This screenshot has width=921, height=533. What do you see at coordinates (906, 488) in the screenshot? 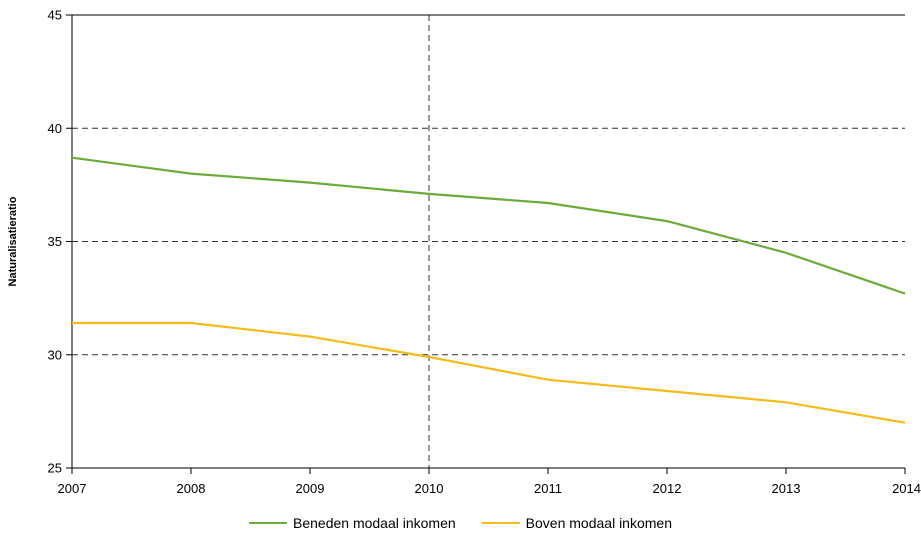
I see `x-tick-label-2014: 2014` at bounding box center [906, 488].